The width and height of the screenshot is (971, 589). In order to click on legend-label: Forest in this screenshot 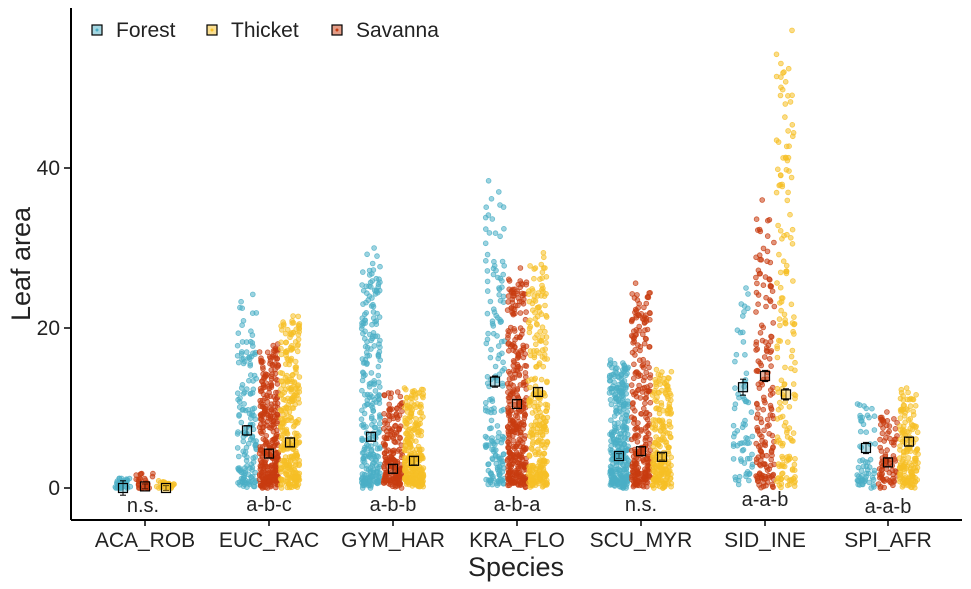, I will do `click(146, 30)`.